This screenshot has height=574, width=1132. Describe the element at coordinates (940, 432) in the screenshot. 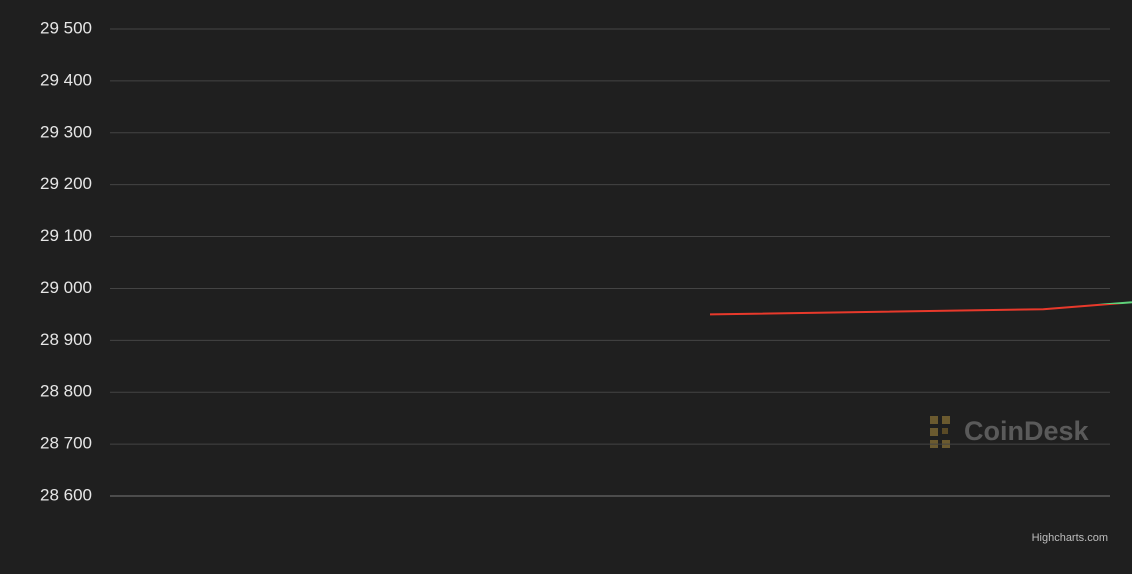

I see `watermark` at that location.